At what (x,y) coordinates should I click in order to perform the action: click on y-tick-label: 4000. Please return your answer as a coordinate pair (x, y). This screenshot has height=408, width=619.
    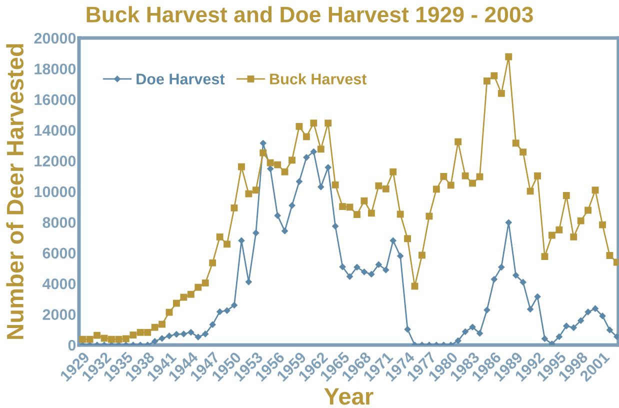
    Looking at the image, I should click on (59, 284).